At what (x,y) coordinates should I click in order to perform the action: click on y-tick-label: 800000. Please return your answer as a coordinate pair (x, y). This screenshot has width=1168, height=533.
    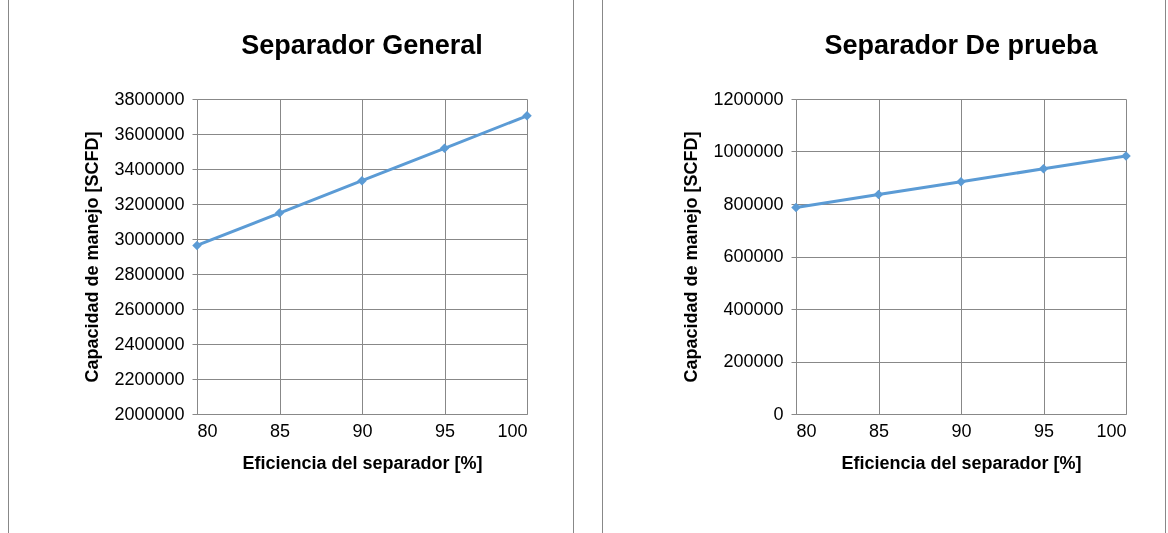
    Looking at the image, I should click on (753, 203).